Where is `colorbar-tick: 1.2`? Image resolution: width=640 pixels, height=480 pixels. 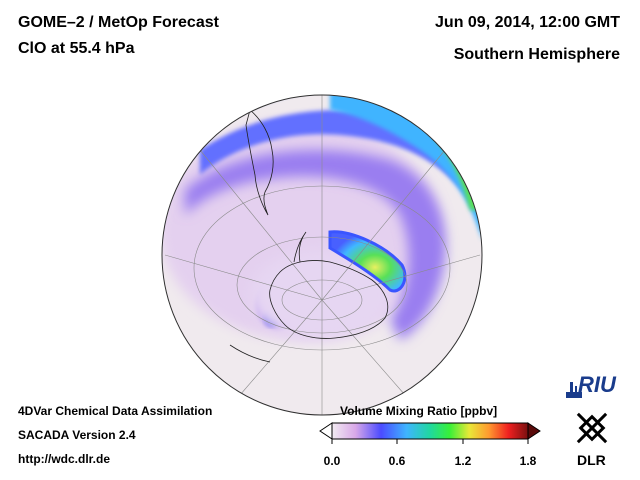 colorbar-tick: 1.2 is located at coordinates (463, 461).